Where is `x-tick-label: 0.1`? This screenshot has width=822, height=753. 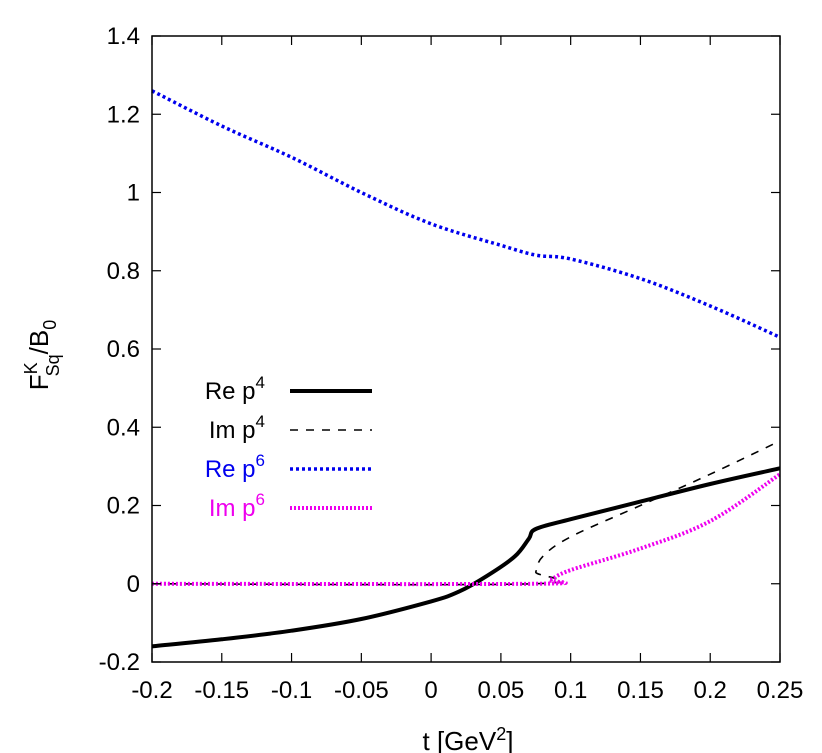
x-tick-label: 0.1 is located at coordinates (570, 690).